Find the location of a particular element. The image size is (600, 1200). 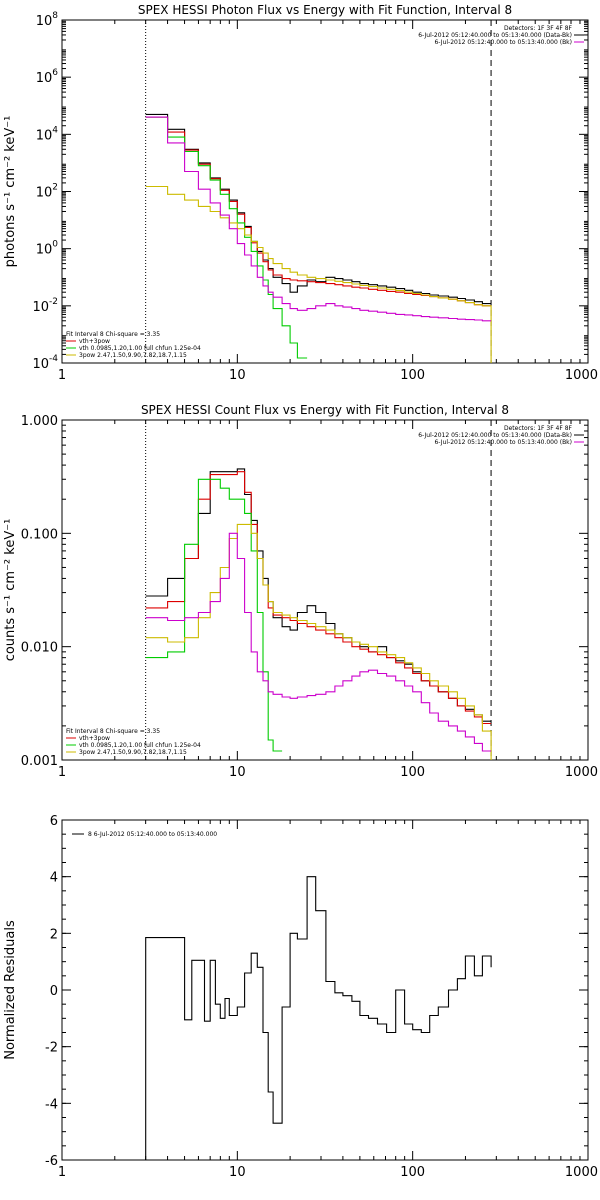

photon-series-group is located at coordinates (318, 238).